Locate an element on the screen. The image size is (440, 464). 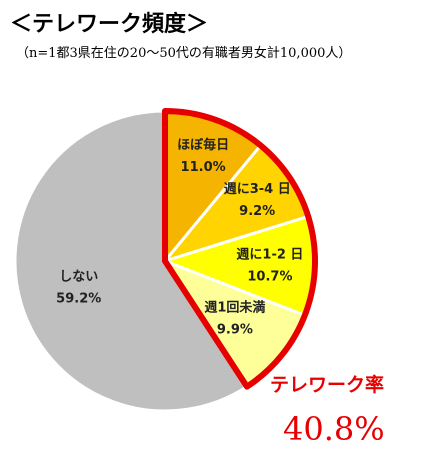
chart-subtitle: （n=1都3県在住の20～50代の有職者男女計10,000人） is located at coordinates (184, 53).